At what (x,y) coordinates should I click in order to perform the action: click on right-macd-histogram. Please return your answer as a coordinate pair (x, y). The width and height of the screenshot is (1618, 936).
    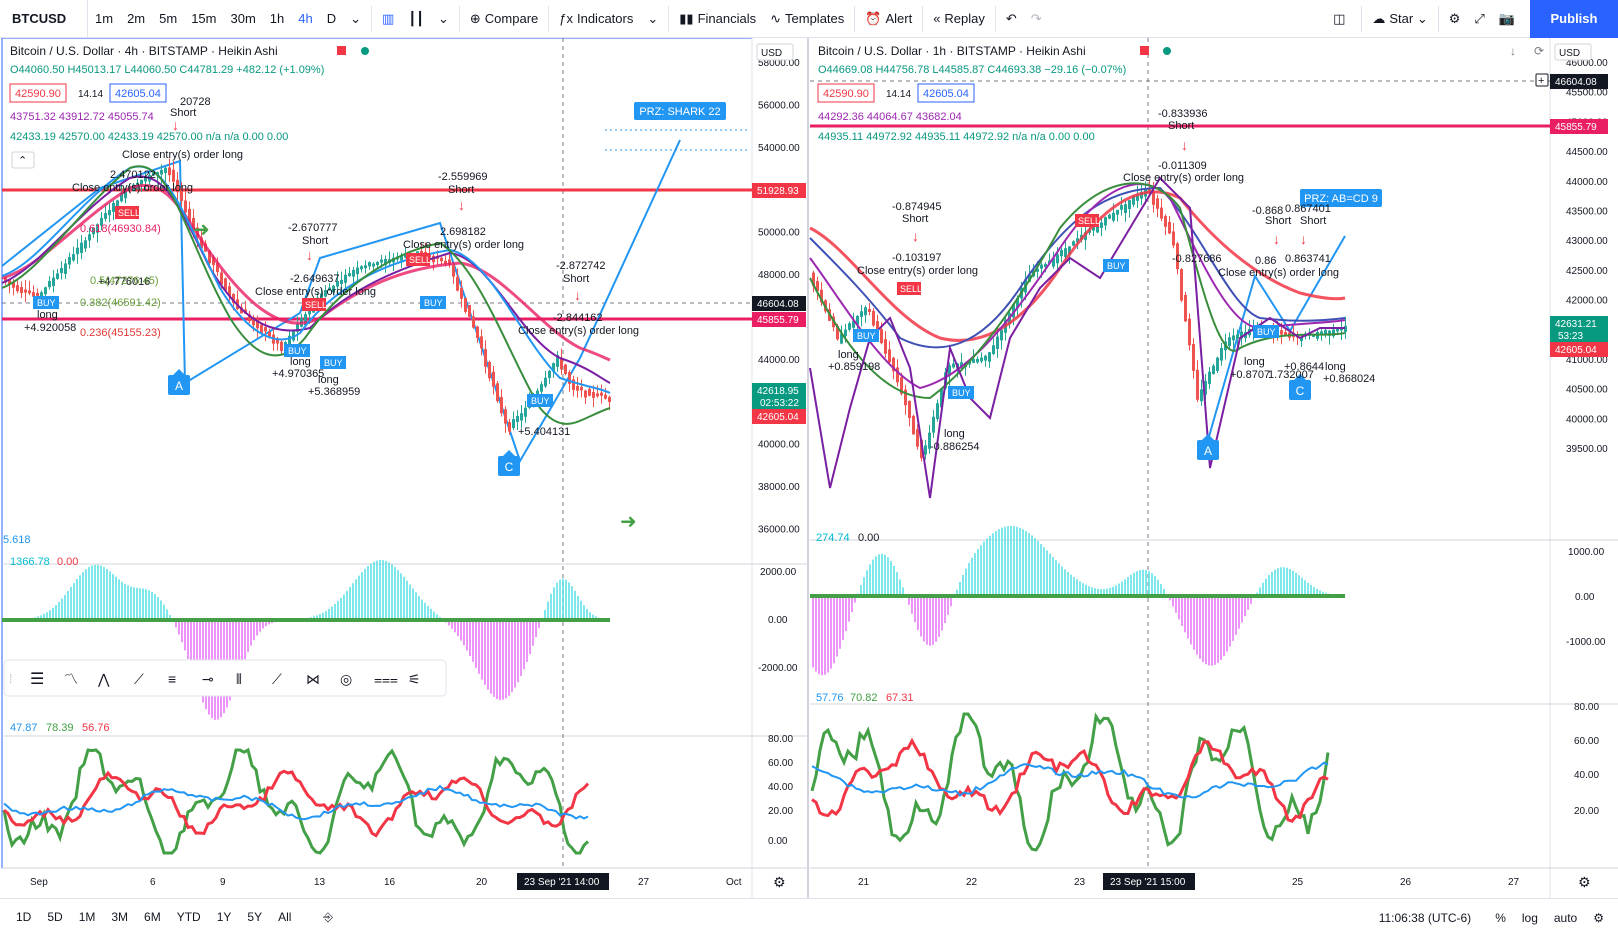
    Looking at the image, I should click on (1078, 600).